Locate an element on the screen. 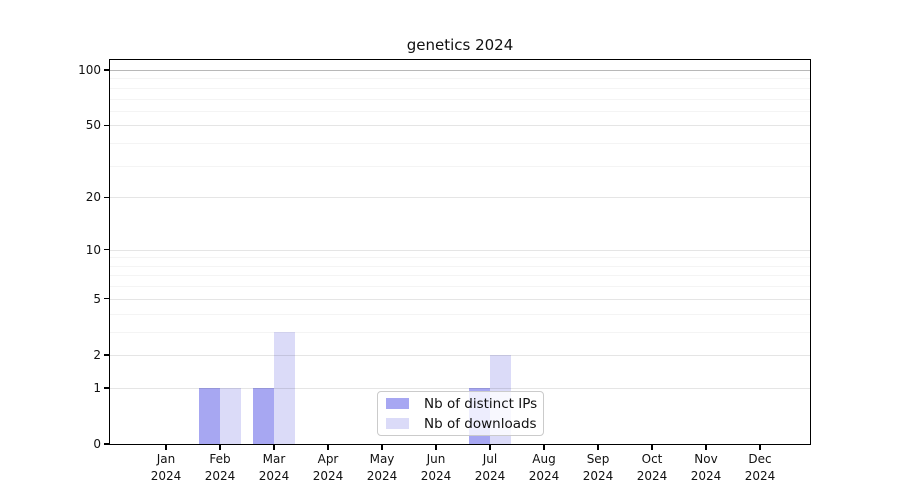 The image size is (900, 500). month-label: May is located at coordinates (382, 459).